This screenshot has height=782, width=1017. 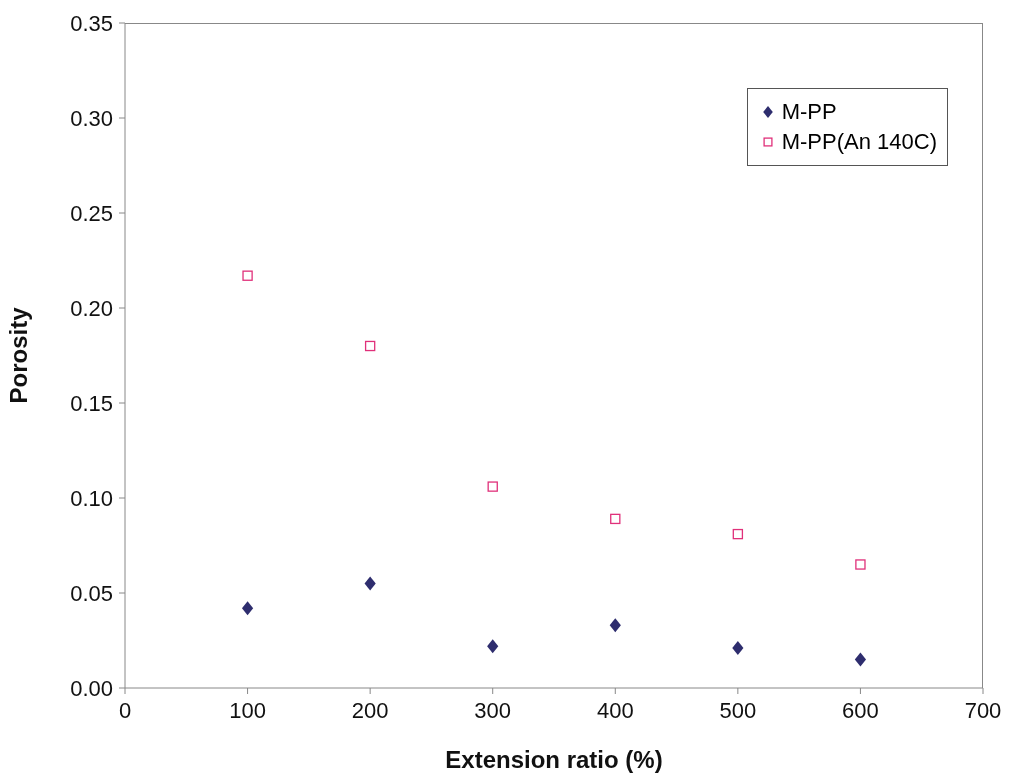 I want to click on x-tick-label: 700, so click(x=983, y=710).